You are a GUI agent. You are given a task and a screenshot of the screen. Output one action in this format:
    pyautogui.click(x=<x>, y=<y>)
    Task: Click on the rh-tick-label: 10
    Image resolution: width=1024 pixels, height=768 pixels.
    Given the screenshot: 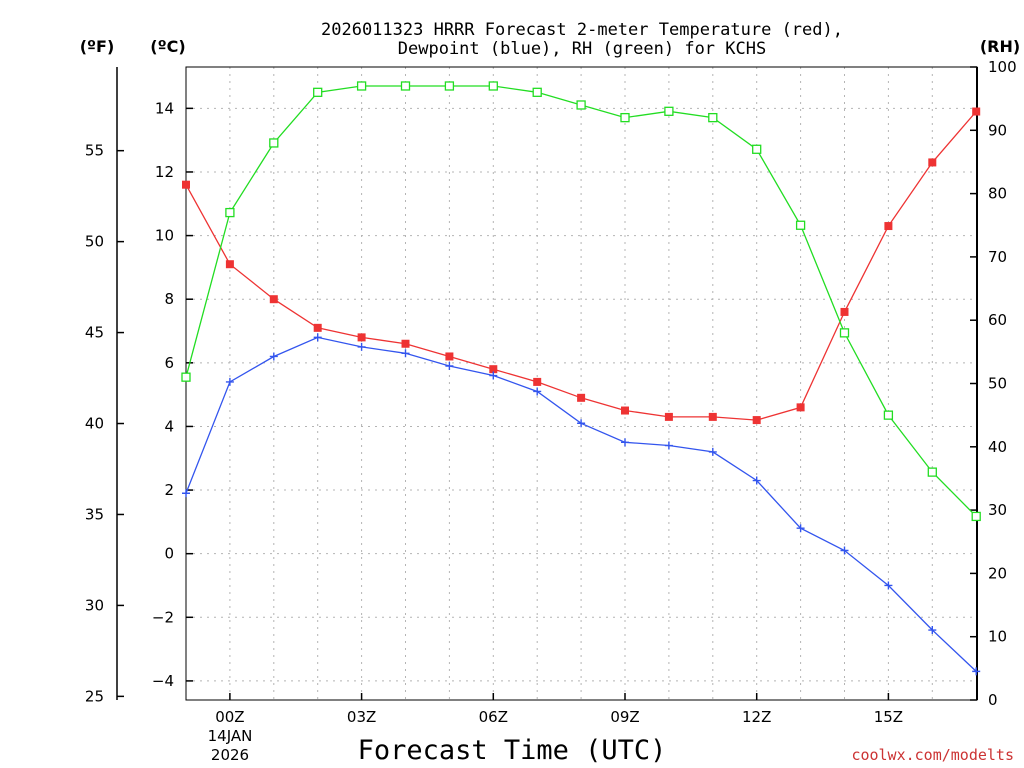 What is the action you would take?
    pyautogui.click(x=997, y=637)
    